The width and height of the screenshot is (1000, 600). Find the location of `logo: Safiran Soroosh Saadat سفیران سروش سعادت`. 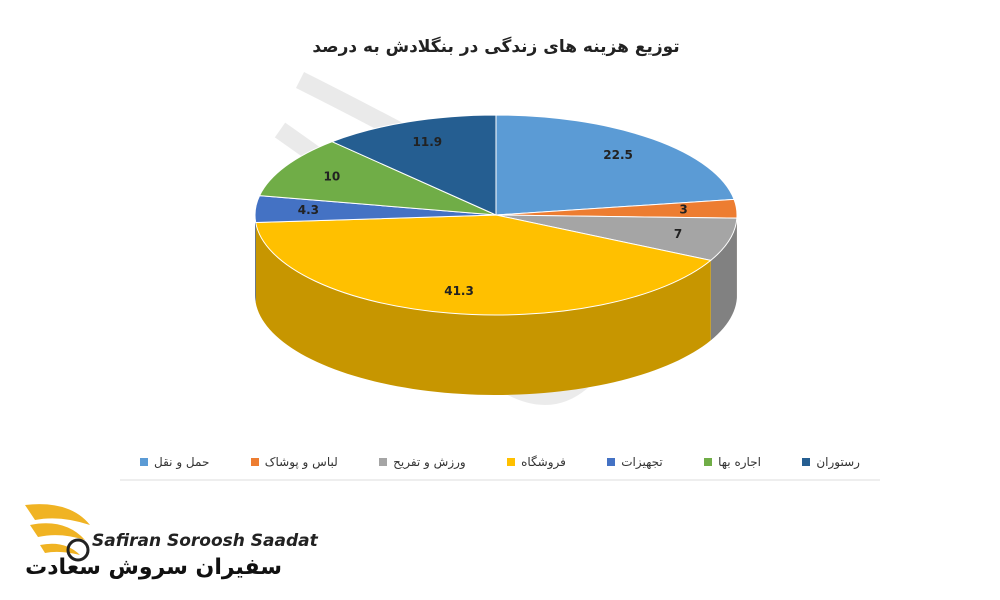

logo: Safiran Soroosh Saadat سفیران سروش سعادت is located at coordinates (172, 542).